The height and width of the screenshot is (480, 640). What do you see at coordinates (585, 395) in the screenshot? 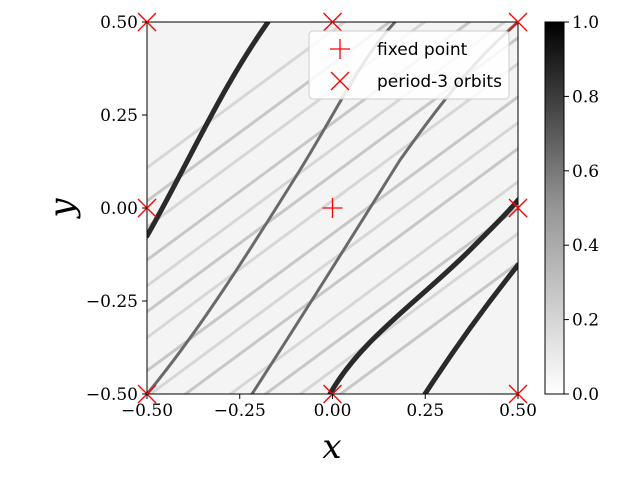
I see `colorbar-tick-label: 0.0` at bounding box center [585, 395].